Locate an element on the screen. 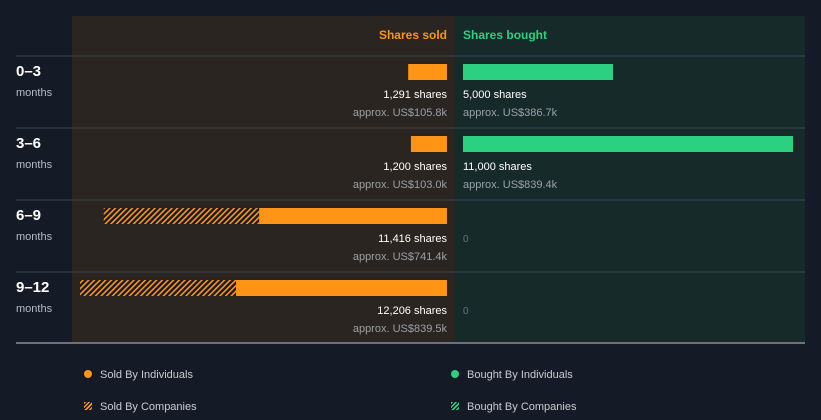 This screenshot has width=821, height=420. legend-bought-companies: Bought By Companies is located at coordinates (513, 407).